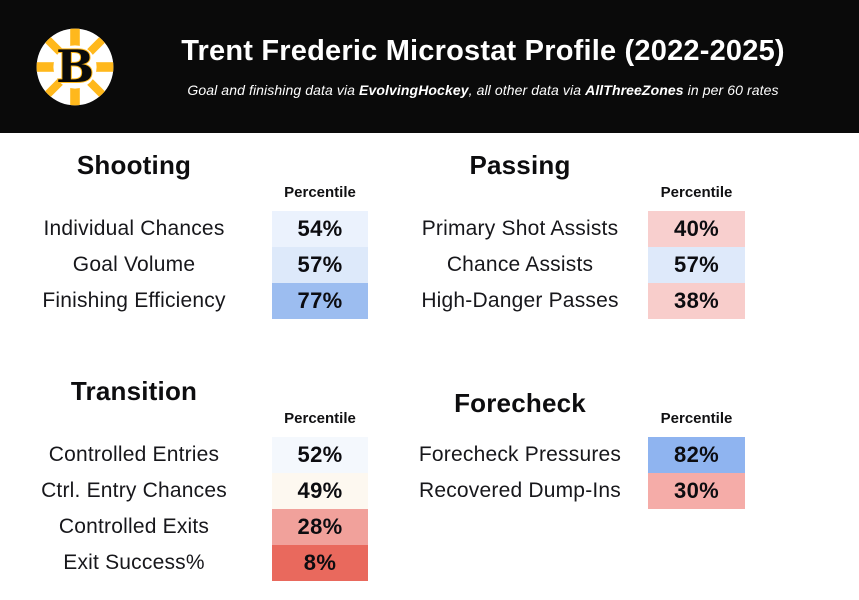  What do you see at coordinates (520, 300) in the screenshot?
I see `stat-label: High-Danger Passes` at bounding box center [520, 300].